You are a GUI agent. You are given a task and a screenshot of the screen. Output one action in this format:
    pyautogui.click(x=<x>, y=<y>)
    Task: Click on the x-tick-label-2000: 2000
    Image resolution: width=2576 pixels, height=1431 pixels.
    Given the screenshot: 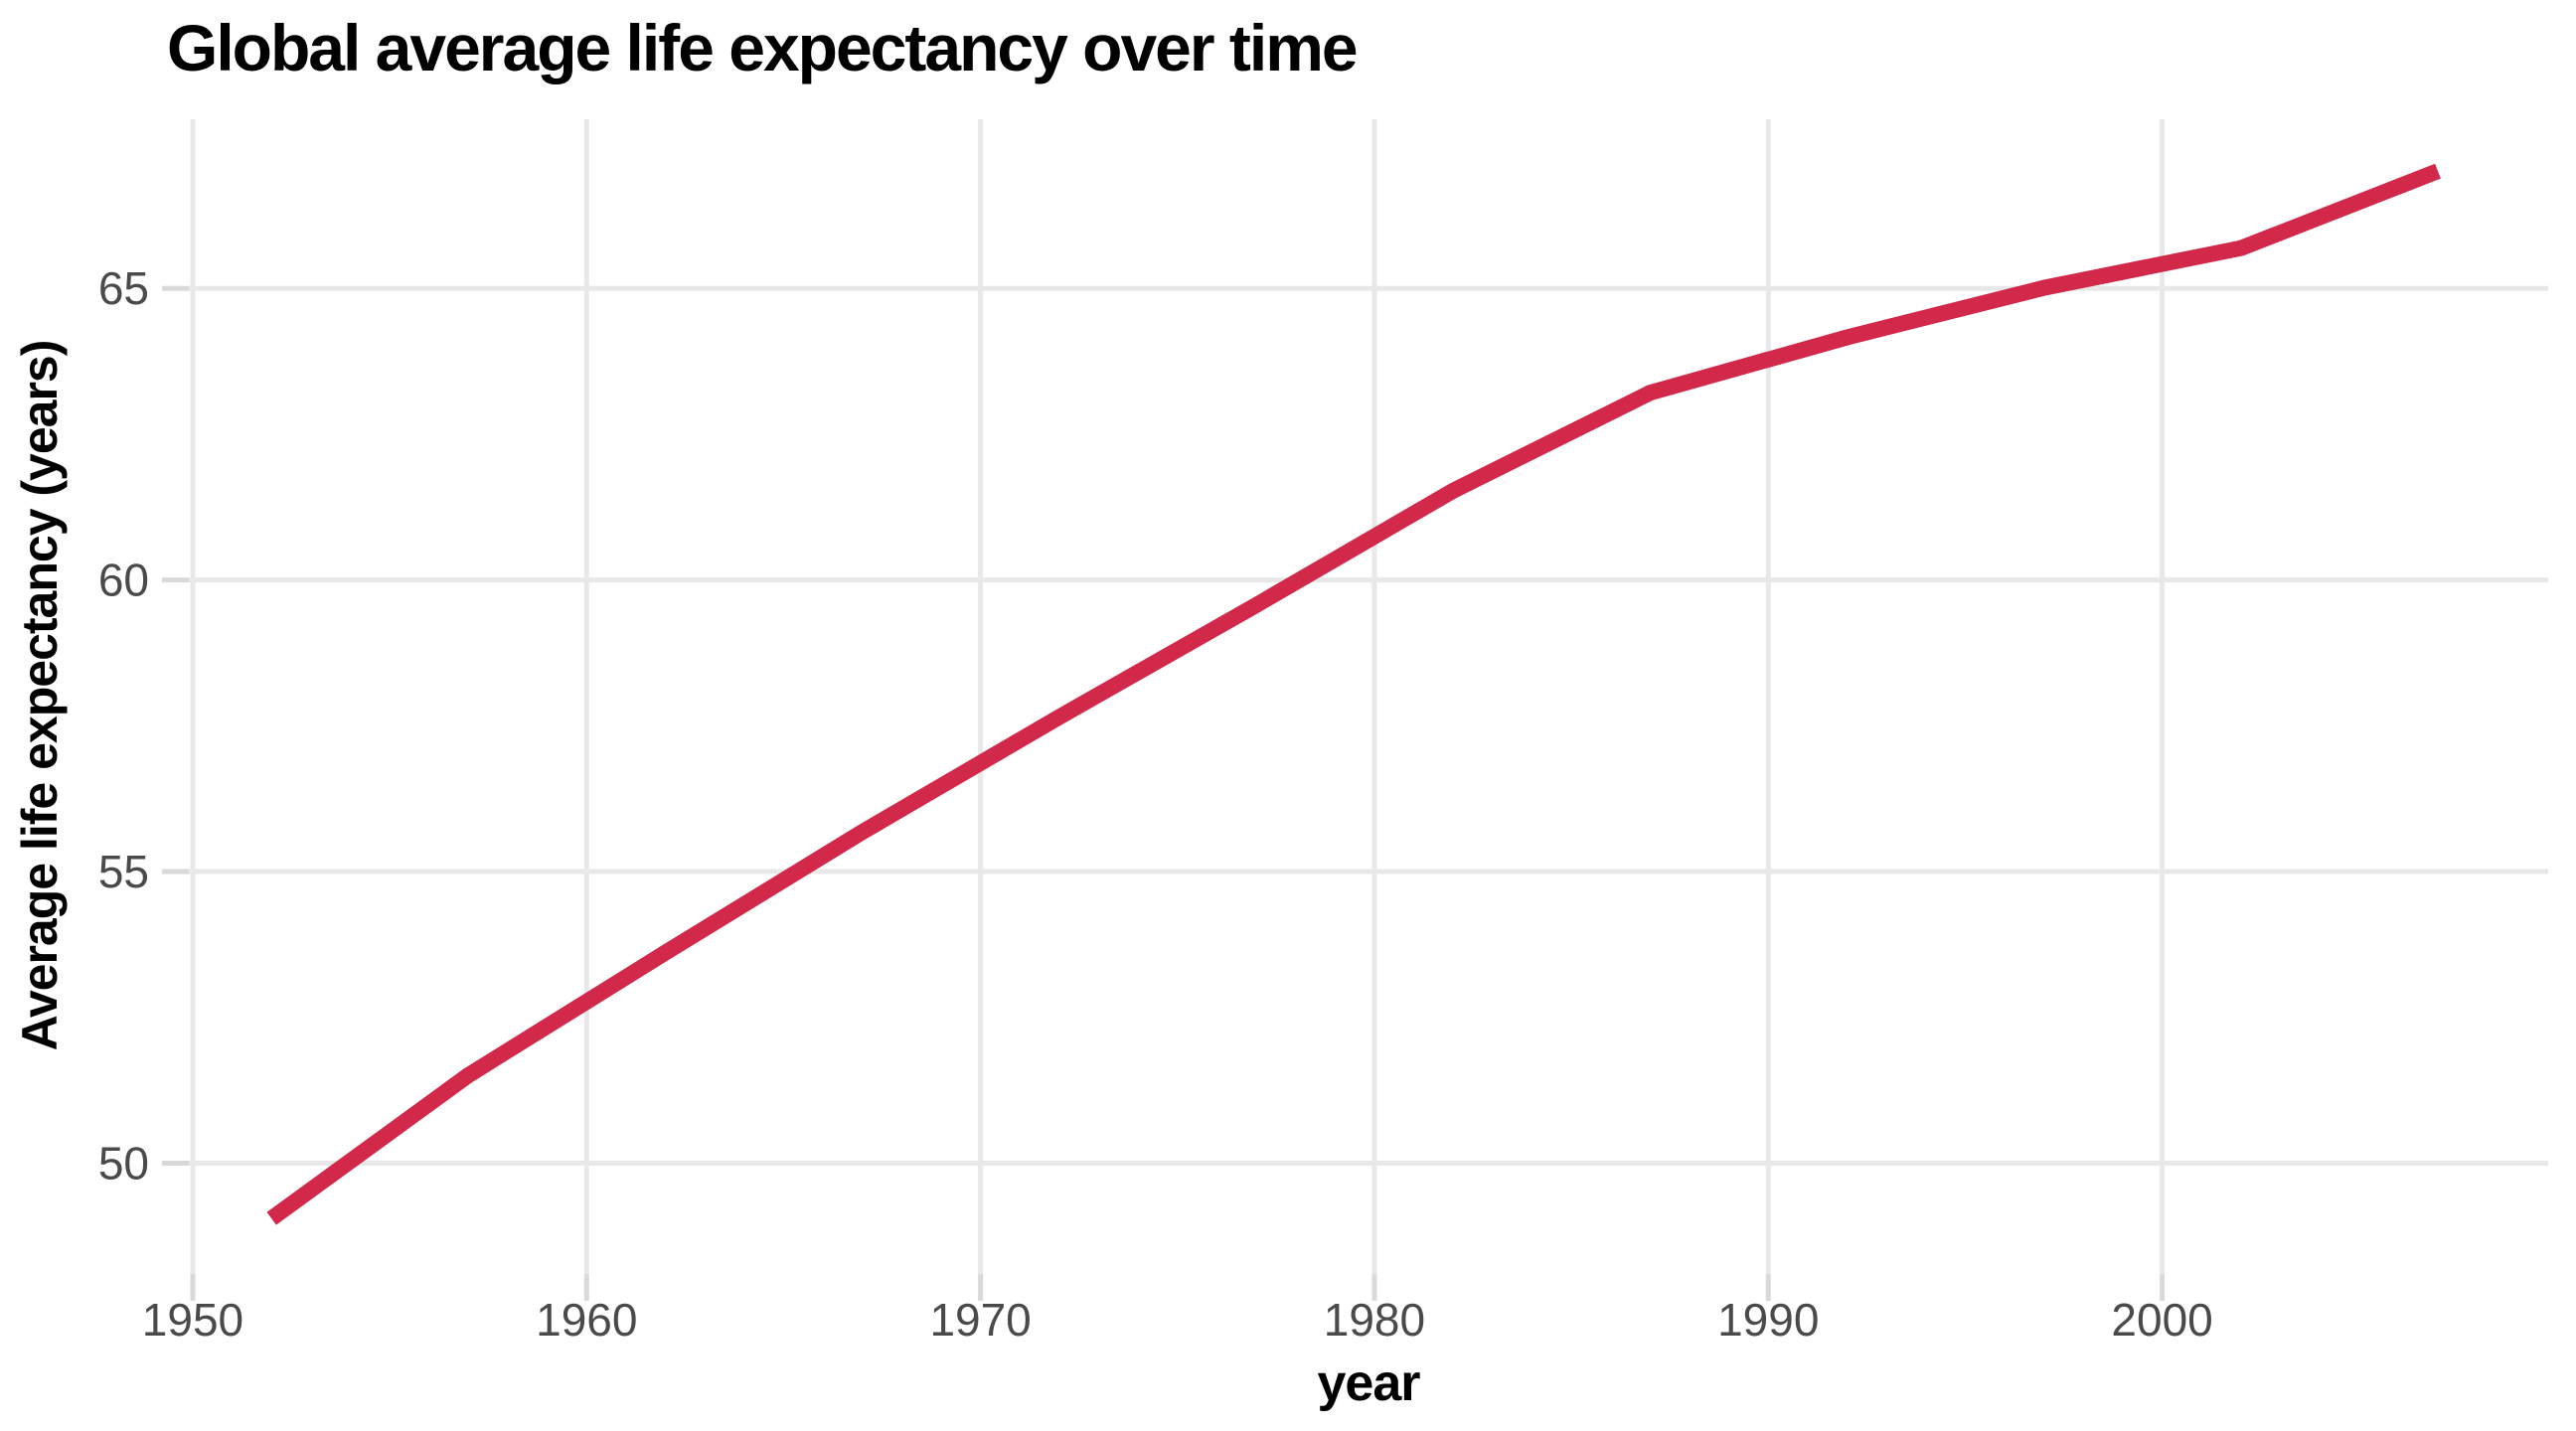 What is the action you would take?
    pyautogui.click(x=2161, y=1320)
    